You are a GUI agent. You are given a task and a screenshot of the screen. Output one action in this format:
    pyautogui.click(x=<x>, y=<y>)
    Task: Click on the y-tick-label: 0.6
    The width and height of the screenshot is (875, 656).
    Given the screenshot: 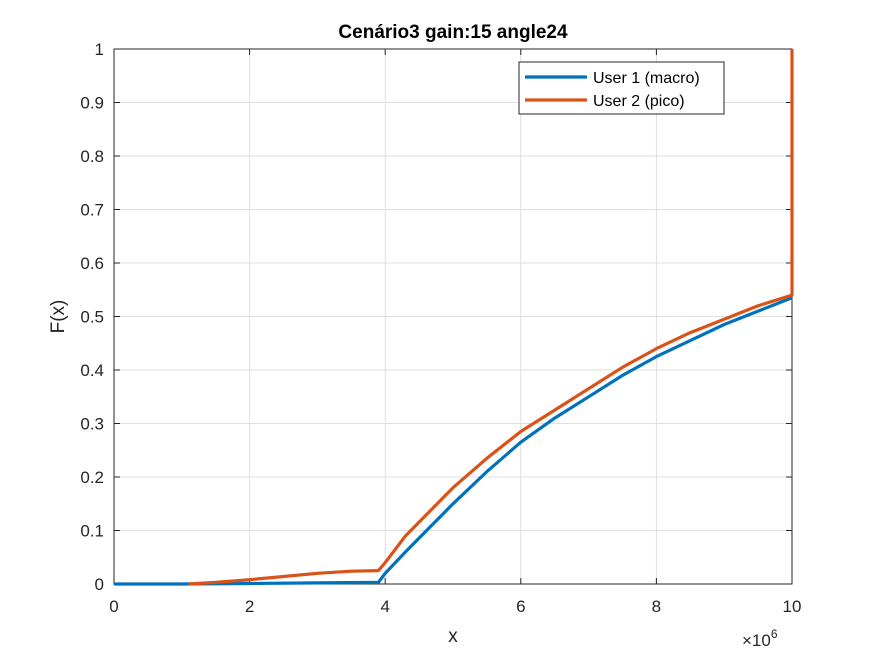 What is the action you would take?
    pyautogui.click(x=92, y=263)
    